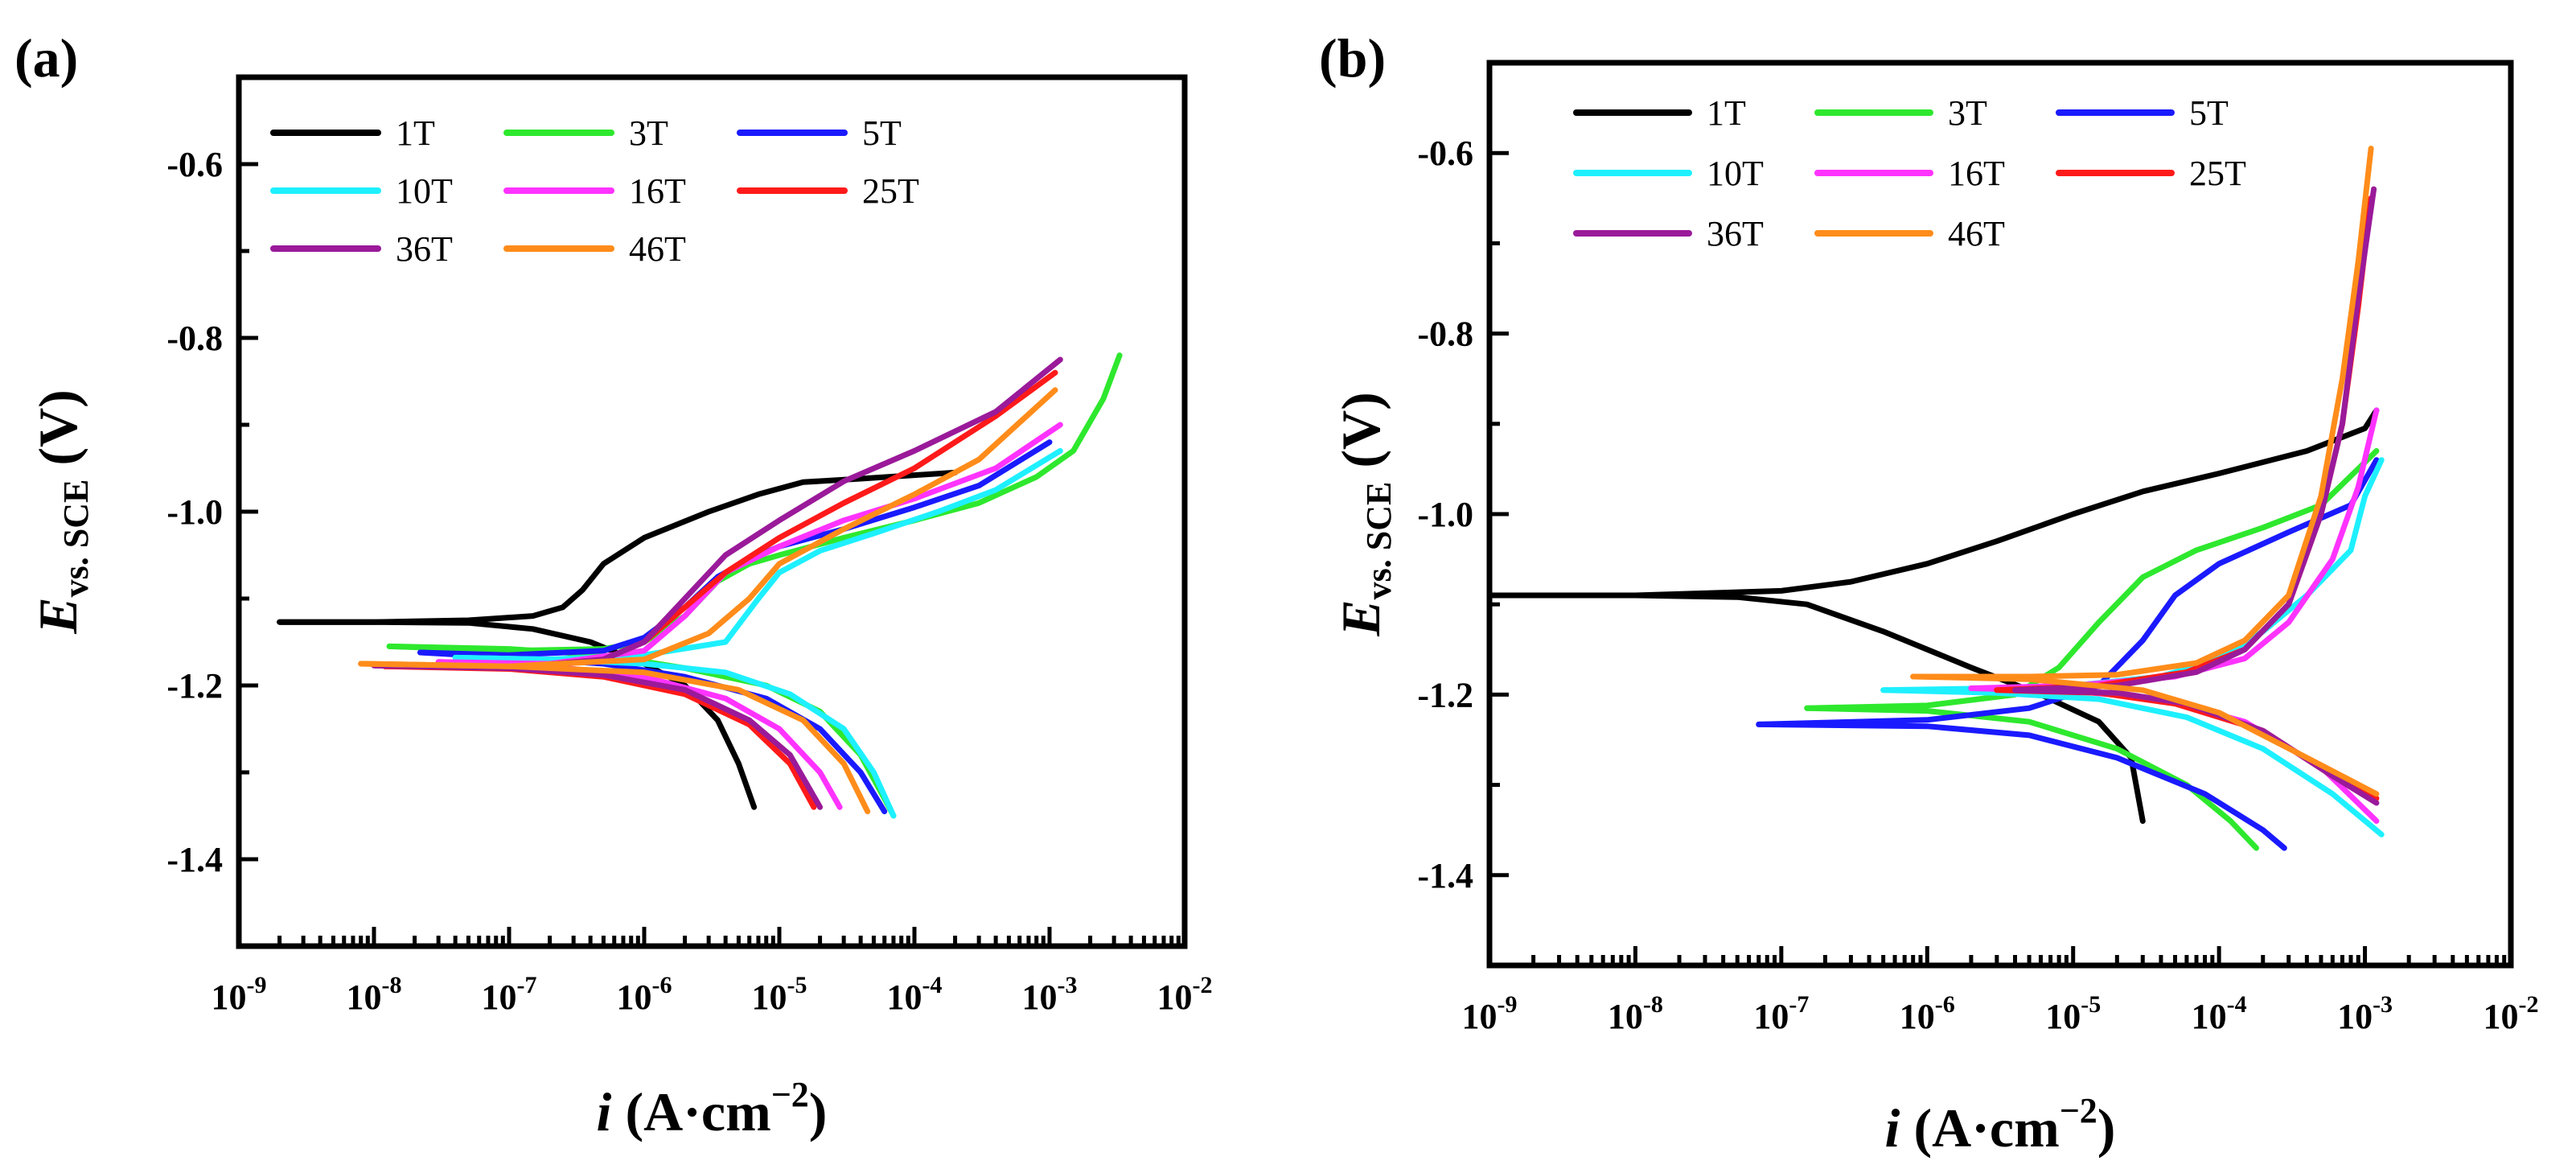  I want to click on legend-label-25t: 25T, so click(2217, 173).